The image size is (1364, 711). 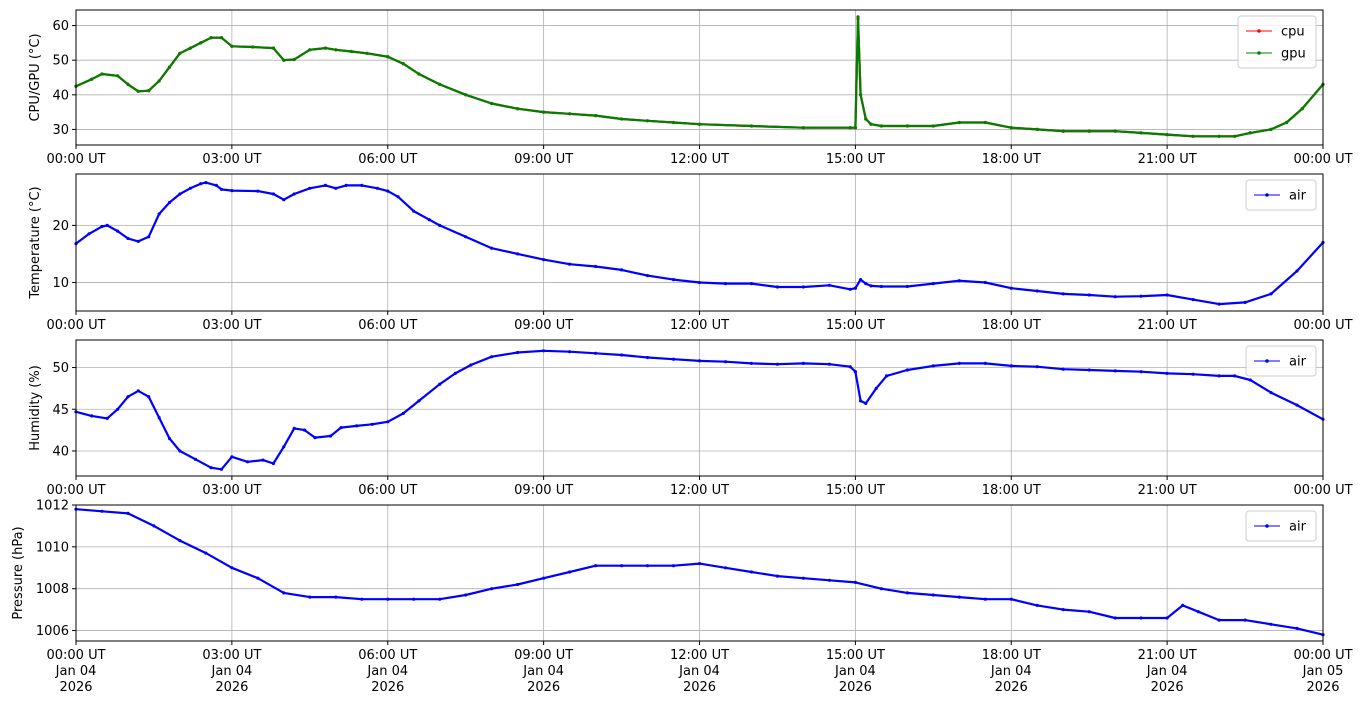 I want to click on y-tick-label: 40, so click(x=60, y=451).